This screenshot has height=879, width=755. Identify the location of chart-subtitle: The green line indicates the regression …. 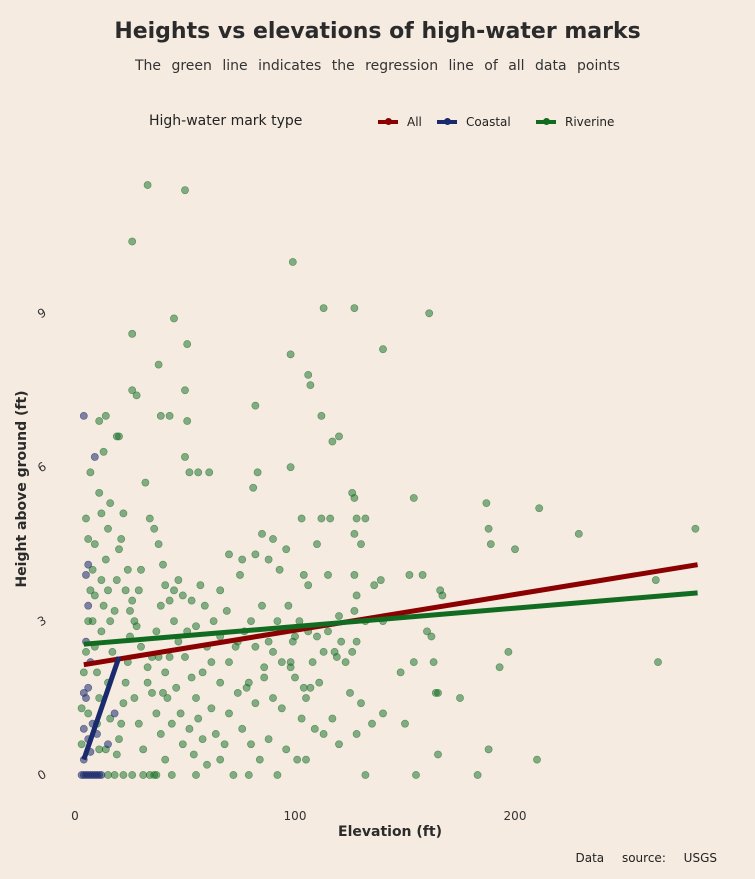
(377, 66).